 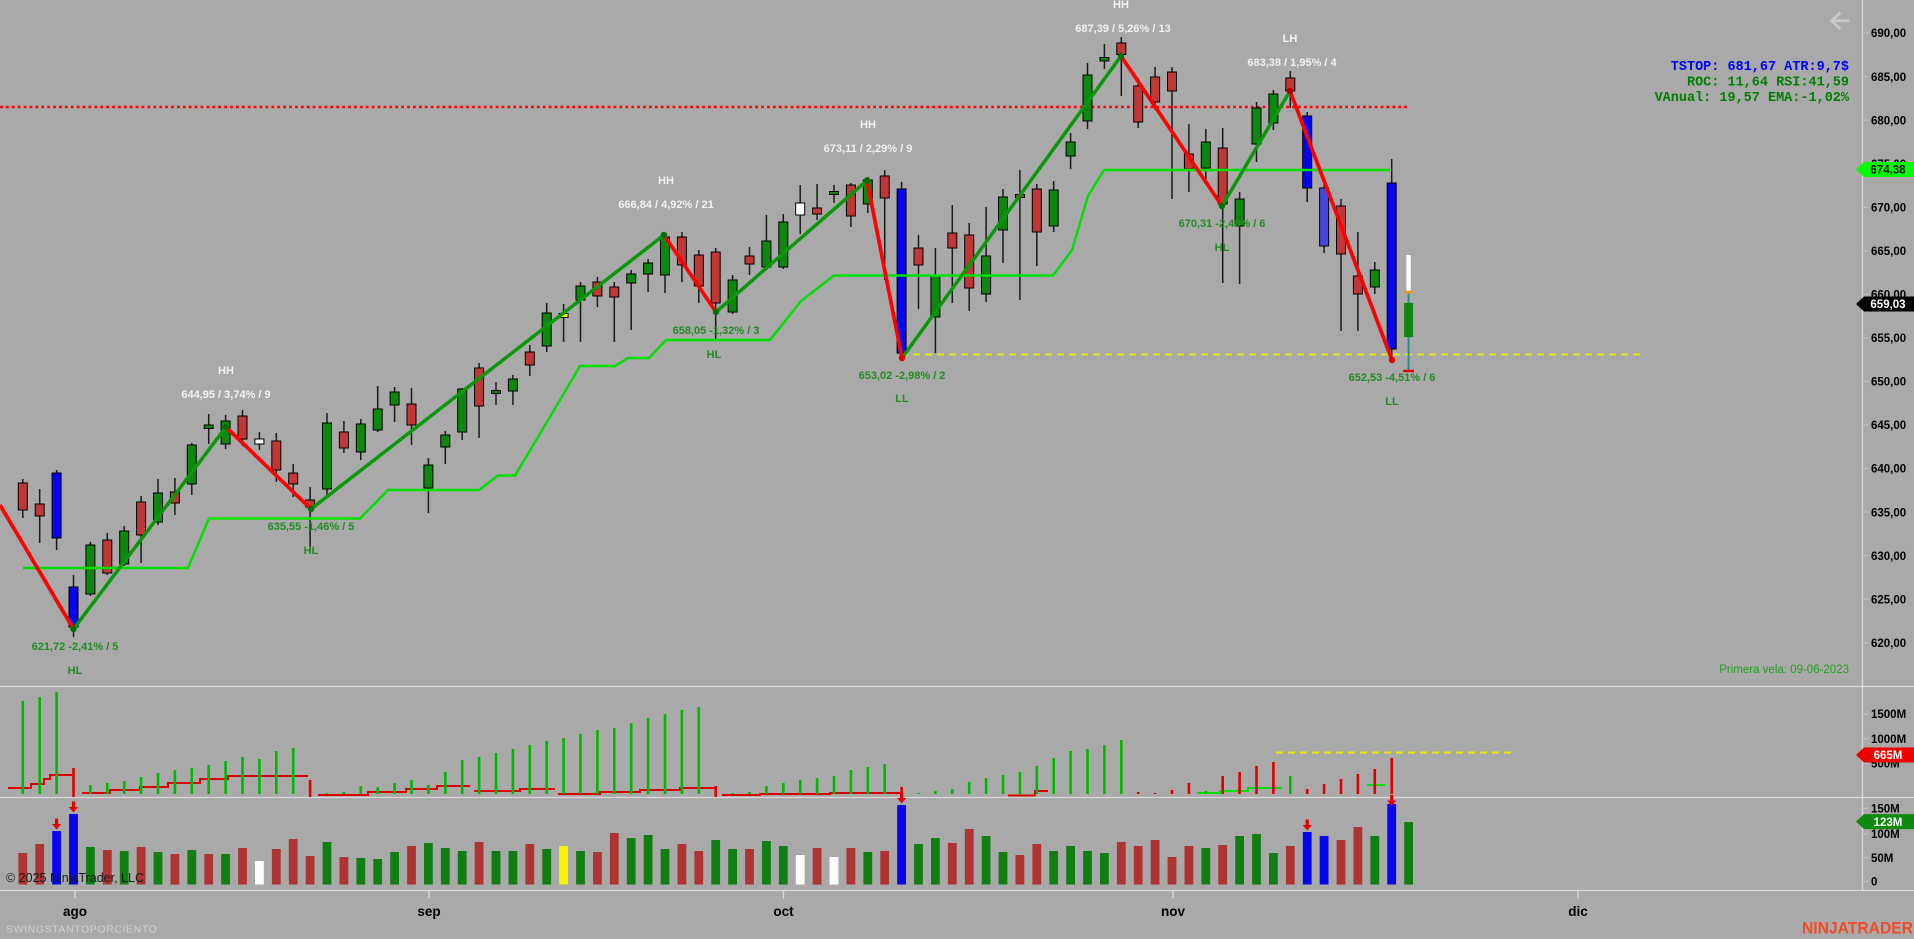 What do you see at coordinates (1882, 859) in the screenshot?
I see `svg-text: 50M` at bounding box center [1882, 859].